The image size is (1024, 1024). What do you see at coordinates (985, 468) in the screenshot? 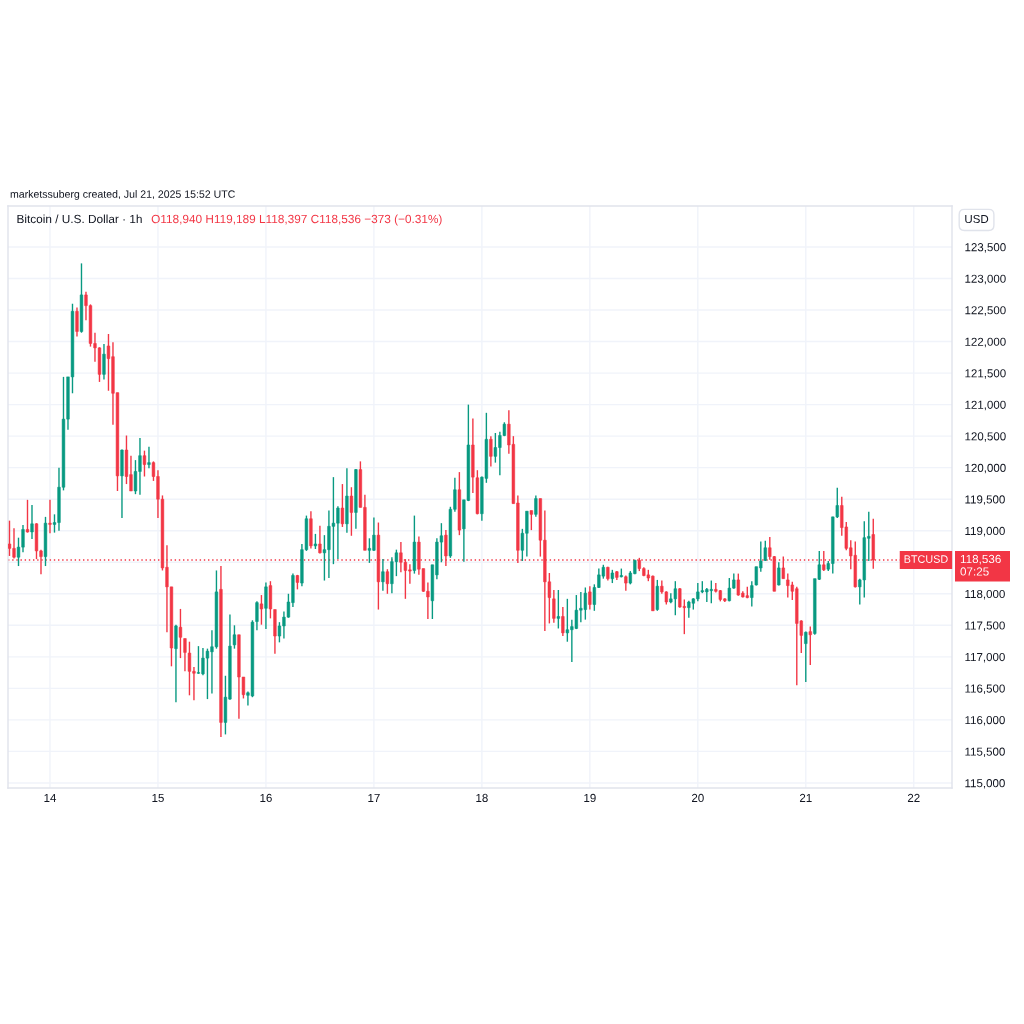
I see `y-tick-label: 120,000` at bounding box center [985, 468].